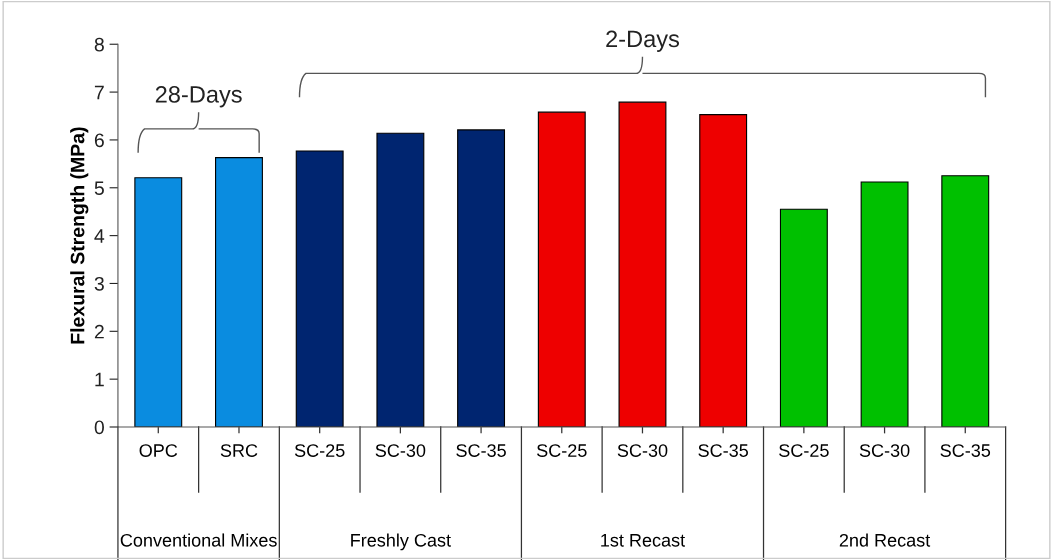 This screenshot has width=1053, height=560. What do you see at coordinates (198, 97) in the screenshot?
I see `annotation: 28-Days` at bounding box center [198, 97].